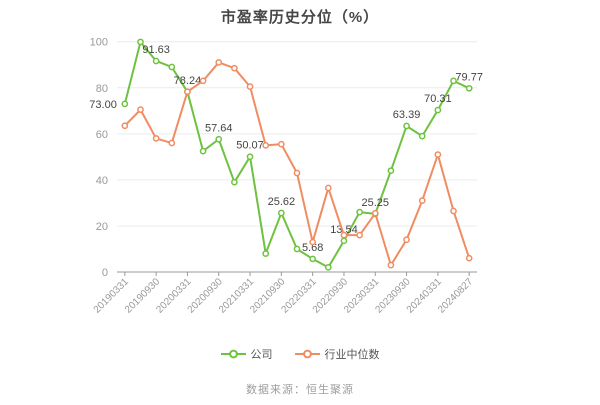 The image size is (600, 405). I want to click on data-point-value-label: 57.64, so click(219, 128).